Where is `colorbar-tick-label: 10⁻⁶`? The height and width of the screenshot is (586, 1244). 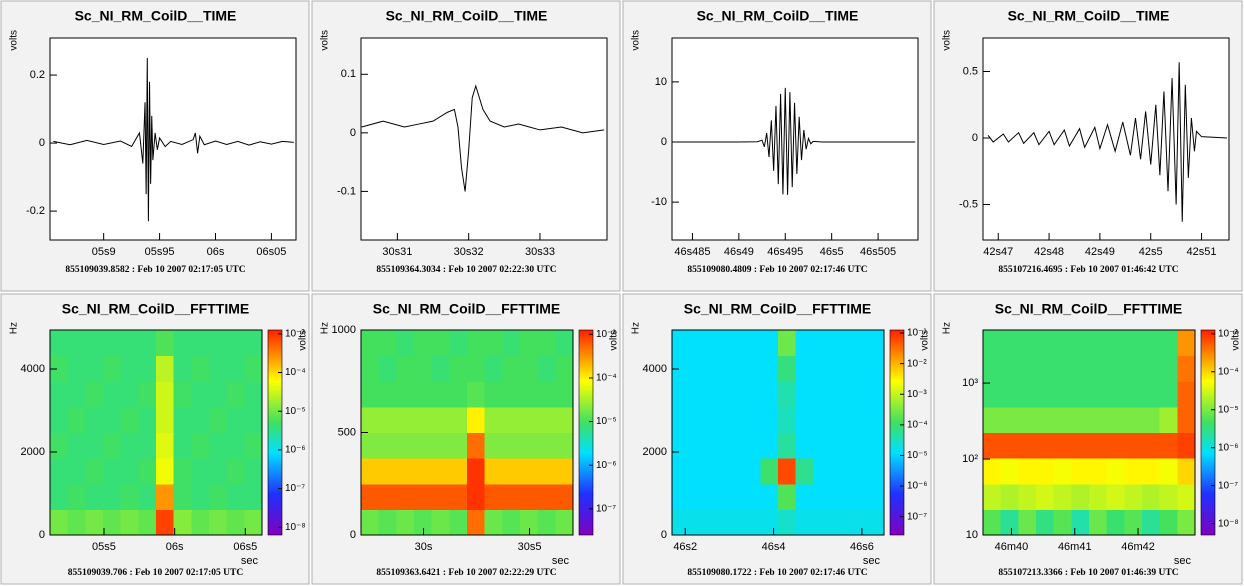
colorbar-tick-label: 10⁻⁶ is located at coordinates (917, 486).